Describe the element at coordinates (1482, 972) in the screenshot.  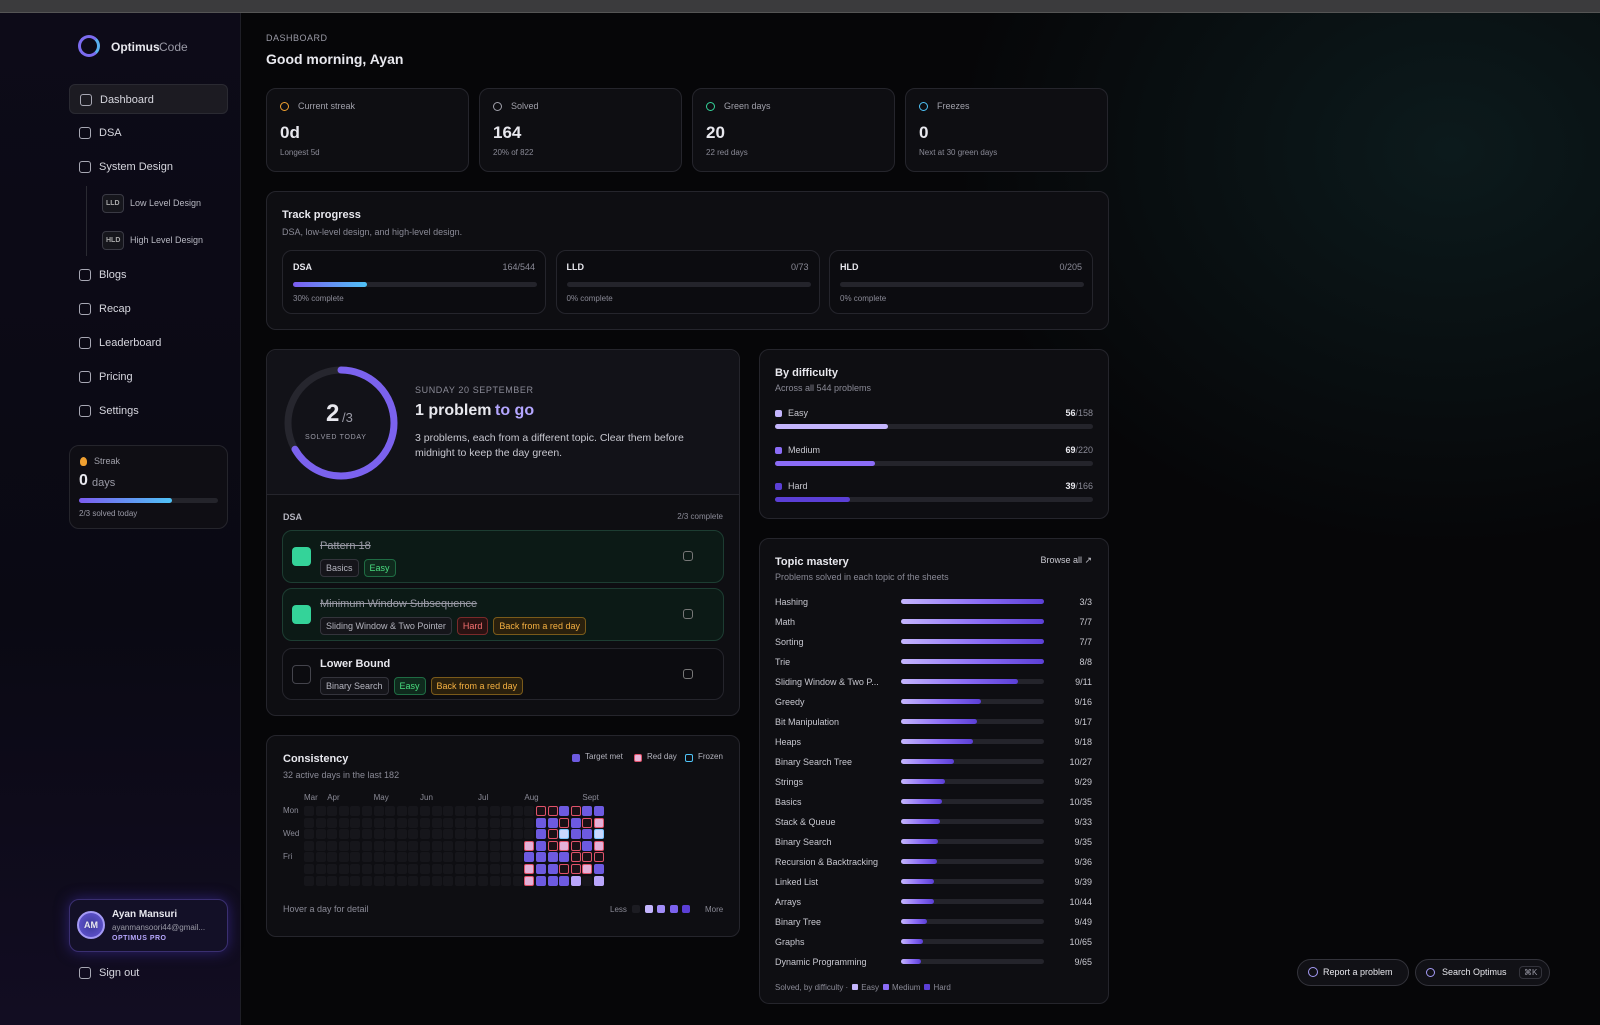
I see `search-button: Search Optimus ⌘K` at that location.